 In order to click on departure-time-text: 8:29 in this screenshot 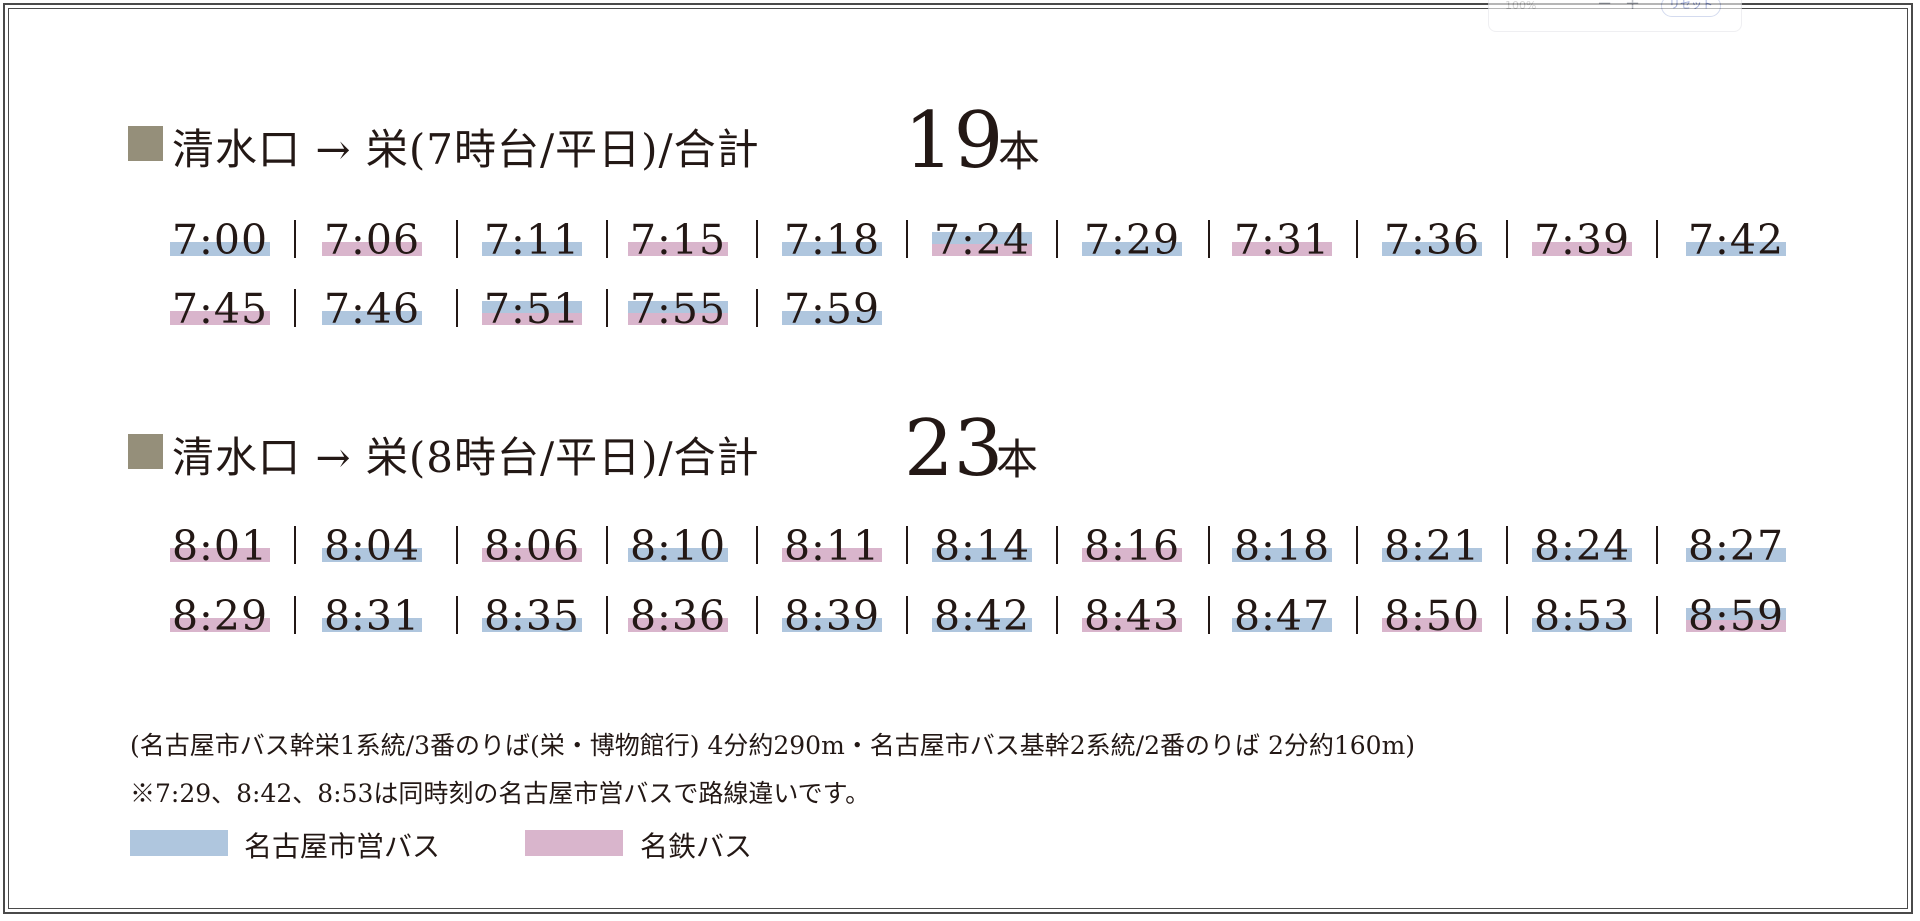, I will do `click(220, 616)`.